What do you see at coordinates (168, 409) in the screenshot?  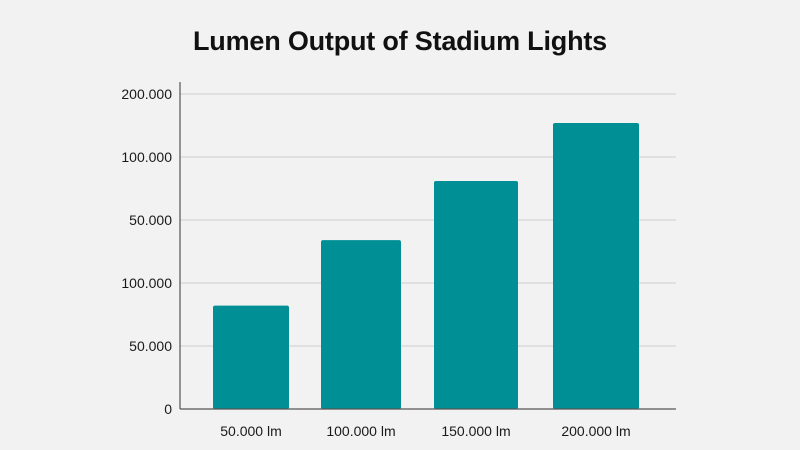 I see `y-tick-label: 0` at bounding box center [168, 409].